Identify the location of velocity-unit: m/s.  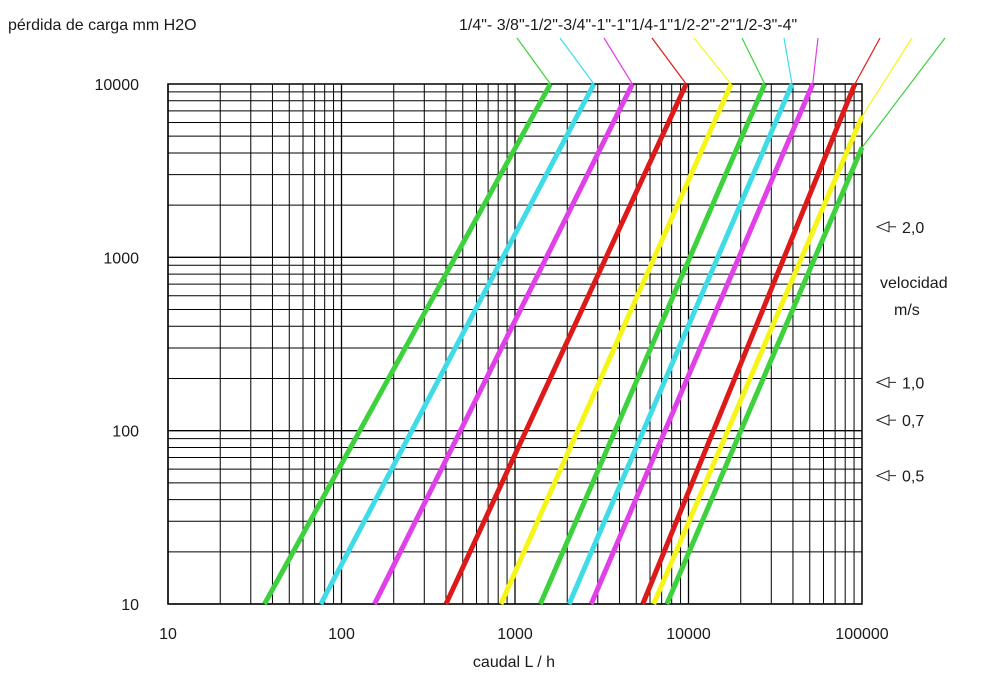
(907, 310).